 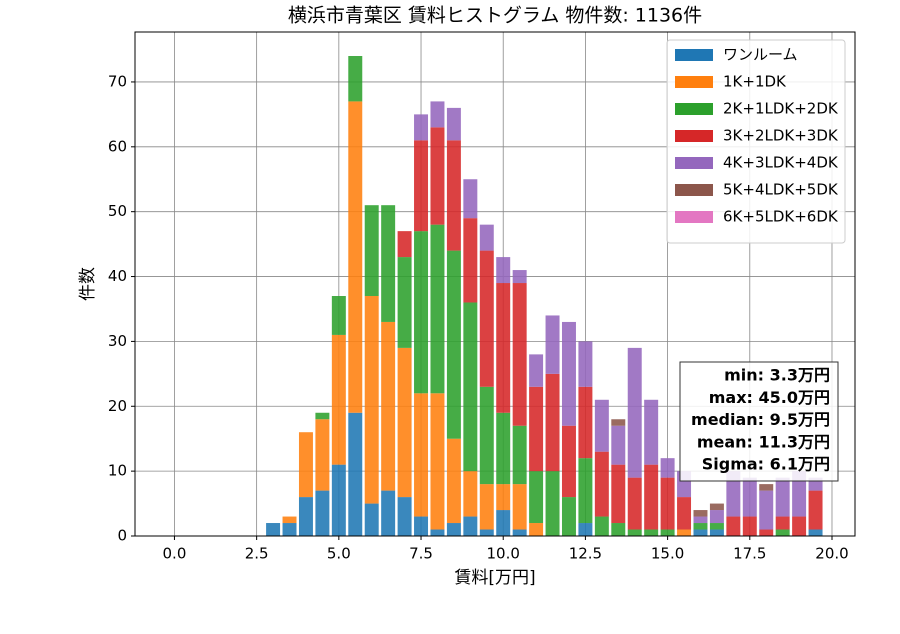 I want to click on legend-label: 4K+3LDK+4DK, so click(x=781, y=163).